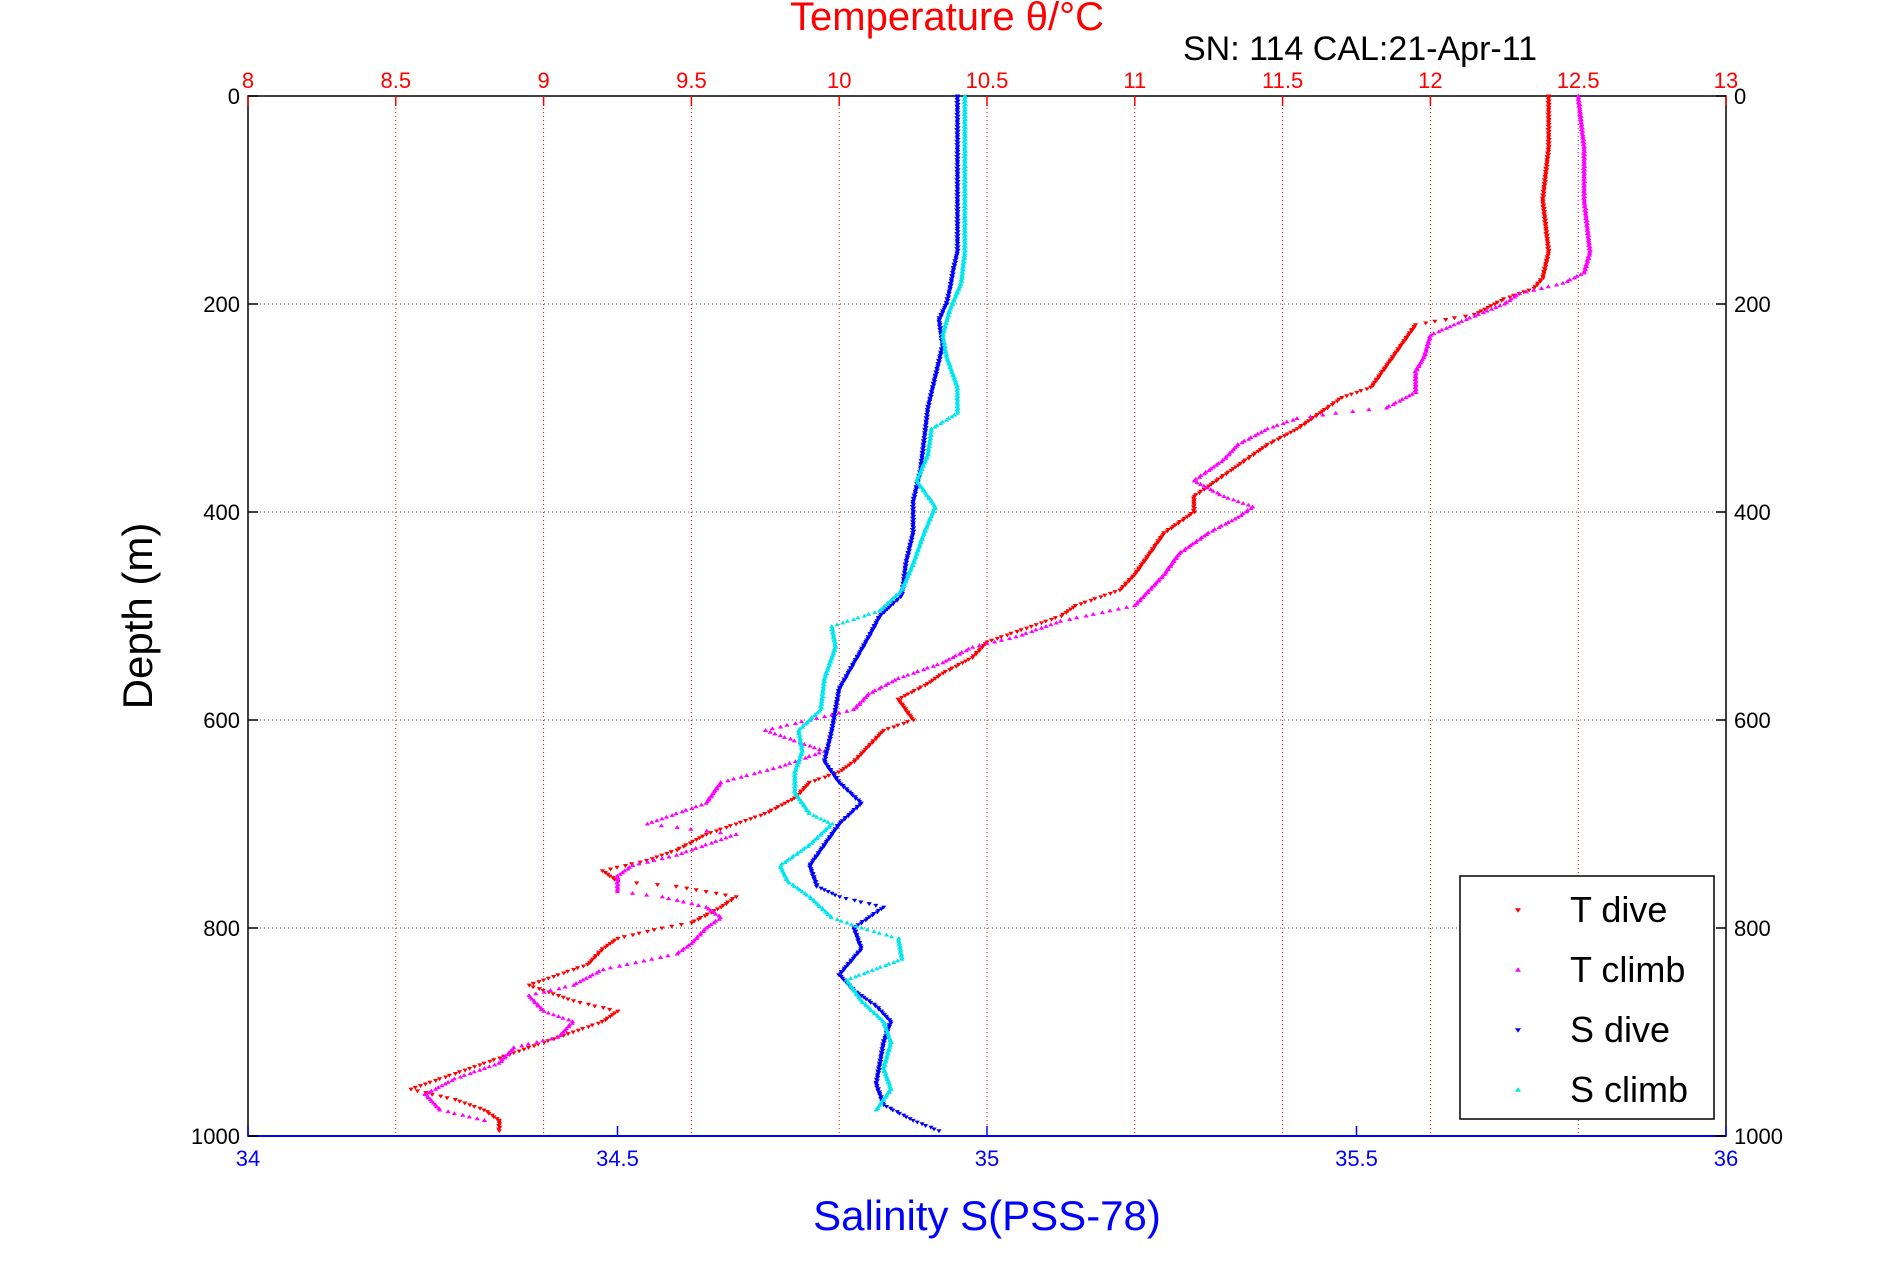 The width and height of the screenshot is (1891, 1262). What do you see at coordinates (987, 1215) in the screenshot?
I see `x-axis-label: Salinity S(PSS-78)` at bounding box center [987, 1215].